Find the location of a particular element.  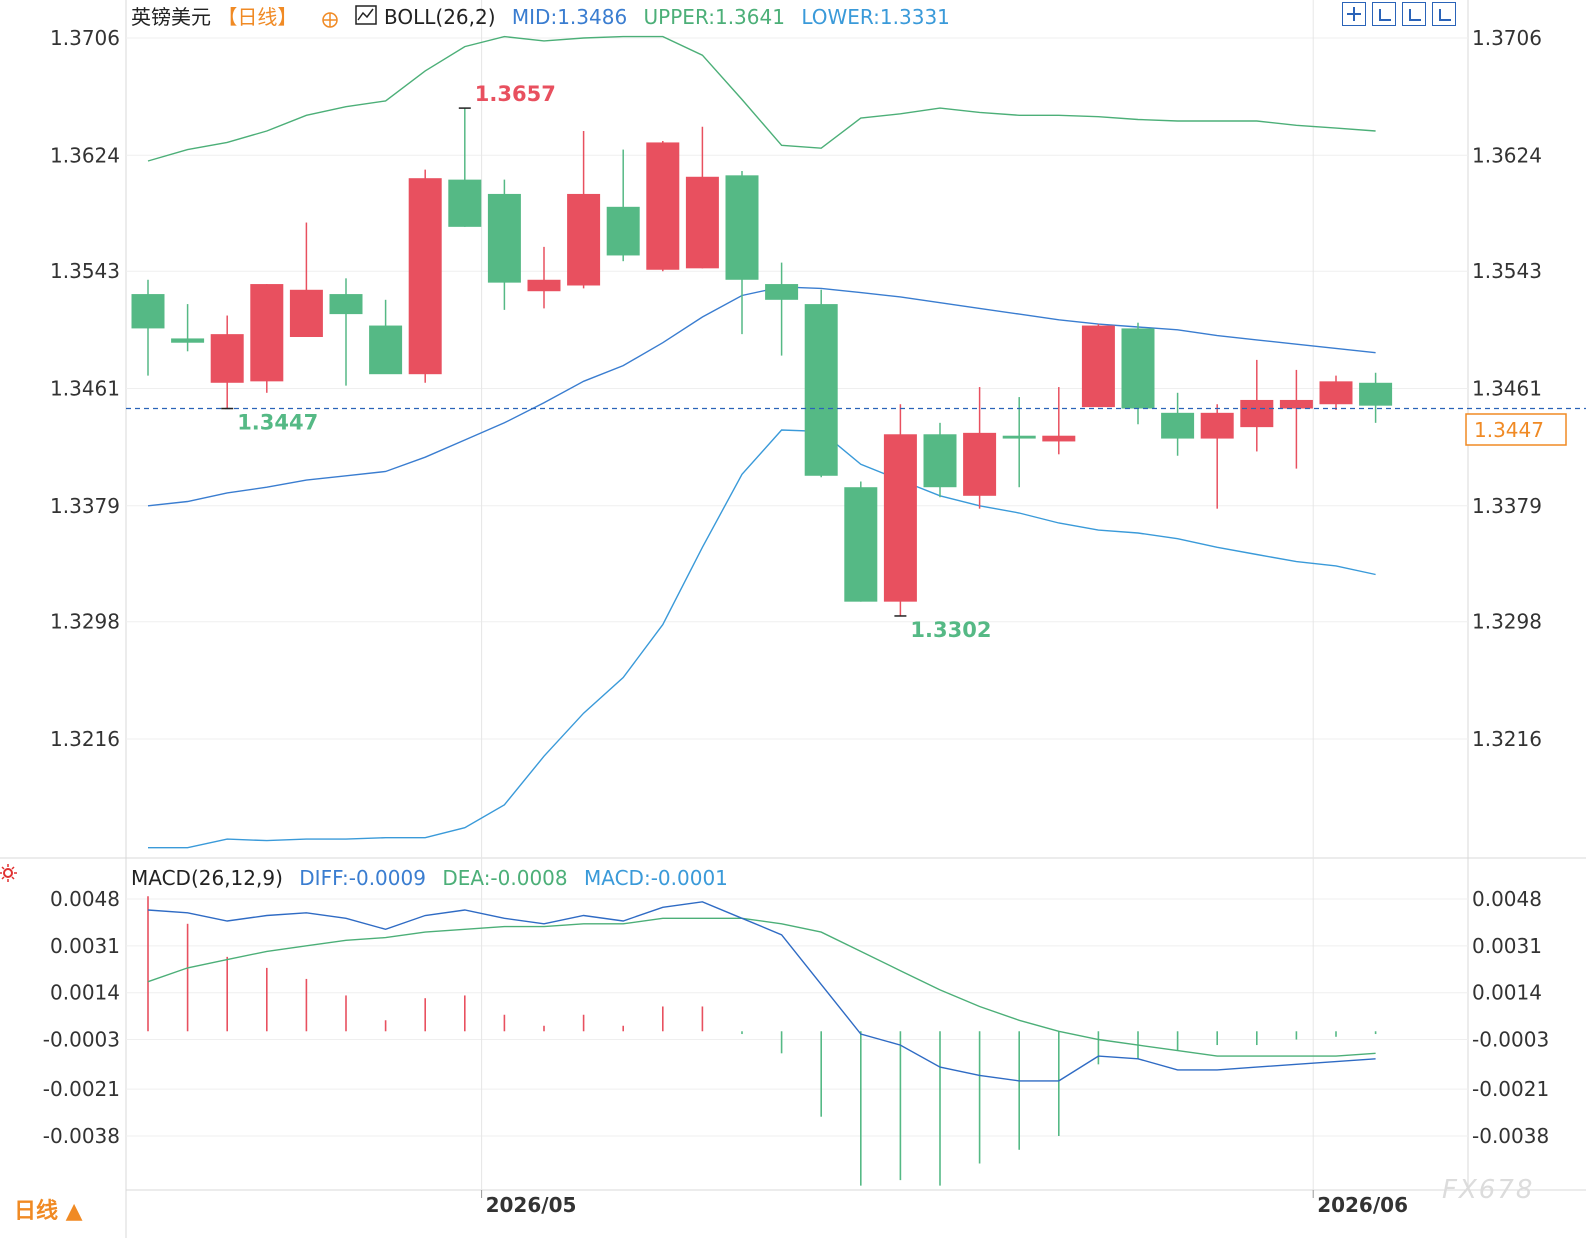

main-y-tick-left: 1.3543 is located at coordinates (85, 271).